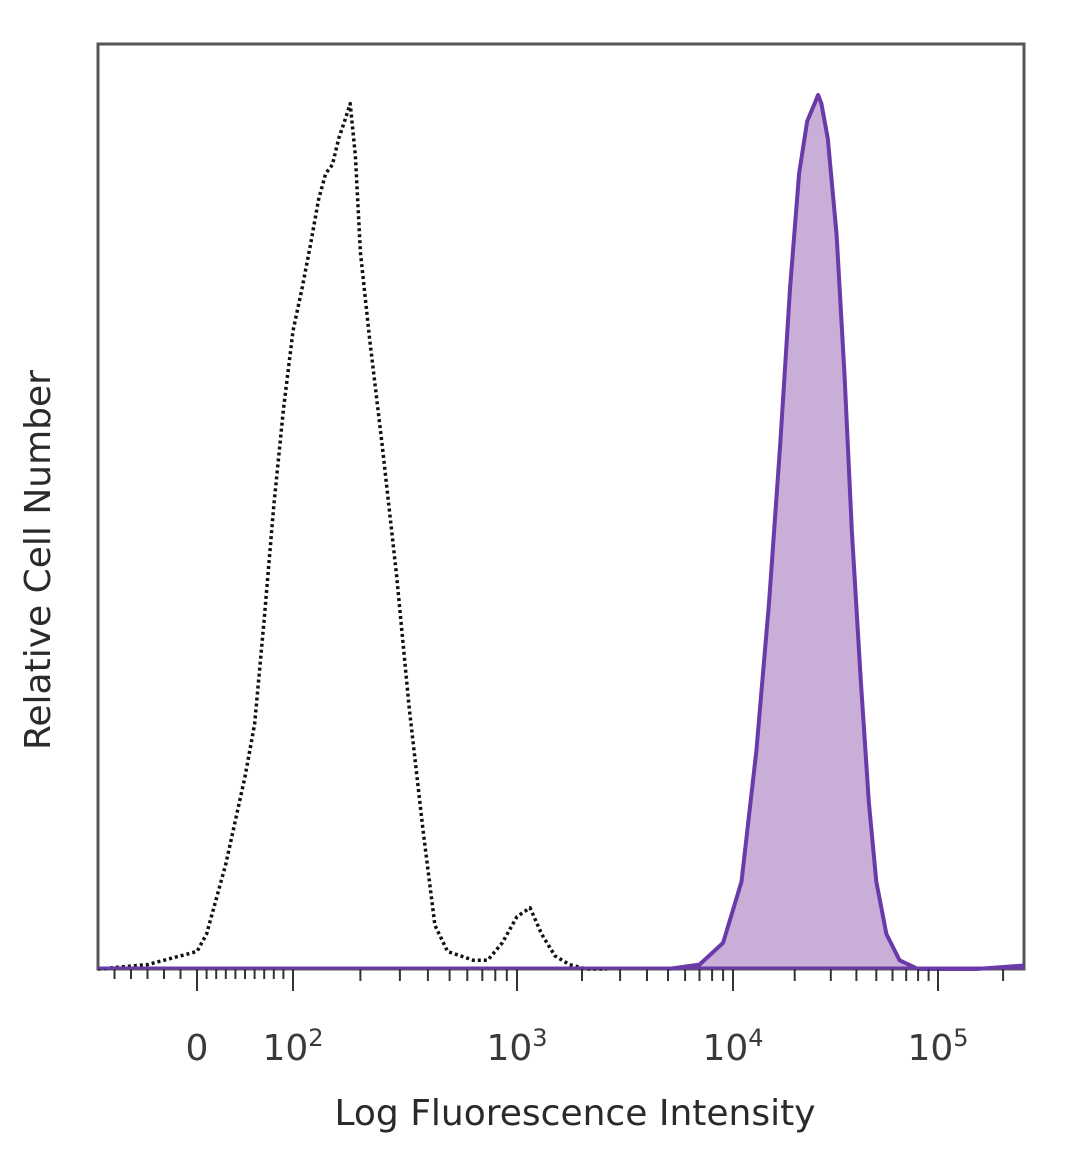 Image resolution: width=1080 pixels, height=1169 pixels. I want to click on x-axis-label: Log Fluorescence Intensity, so click(574, 1113).